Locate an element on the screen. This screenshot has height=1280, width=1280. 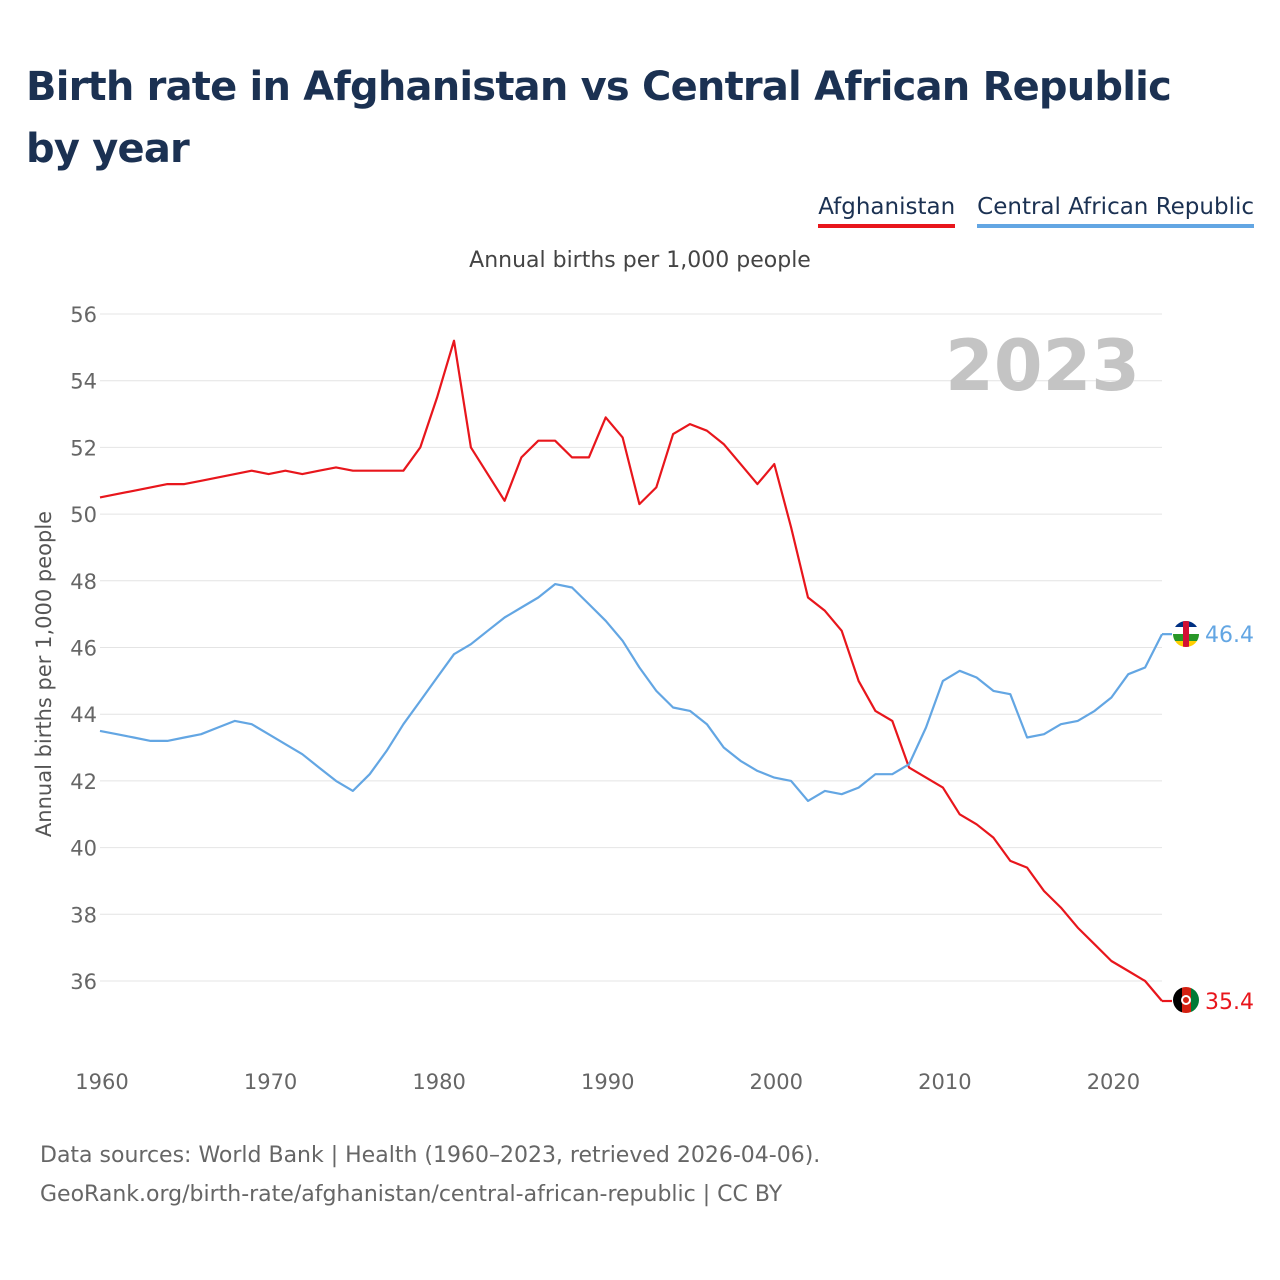
y-tick-label: 44 is located at coordinates (83, 715).